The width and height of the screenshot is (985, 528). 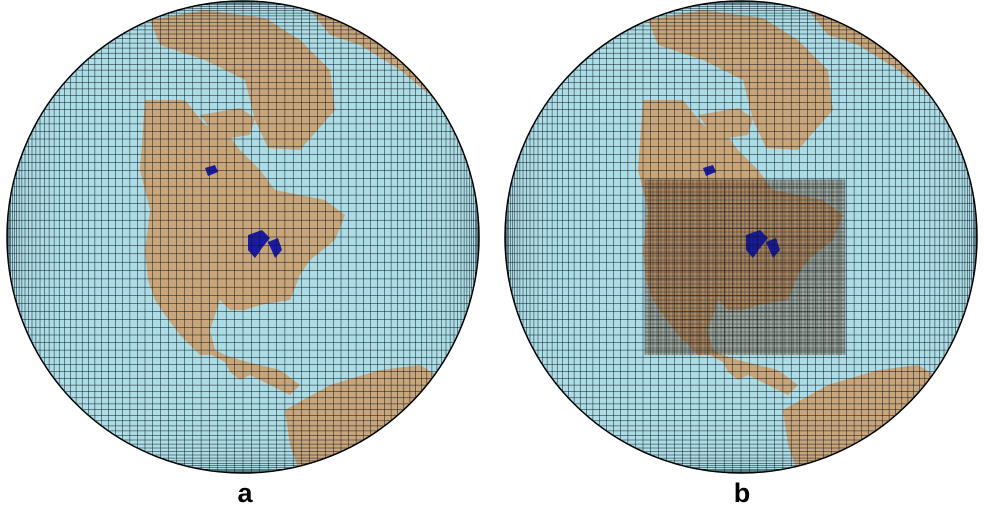 I want to click on arctic-islands-b2, so click(x=772, y=107).